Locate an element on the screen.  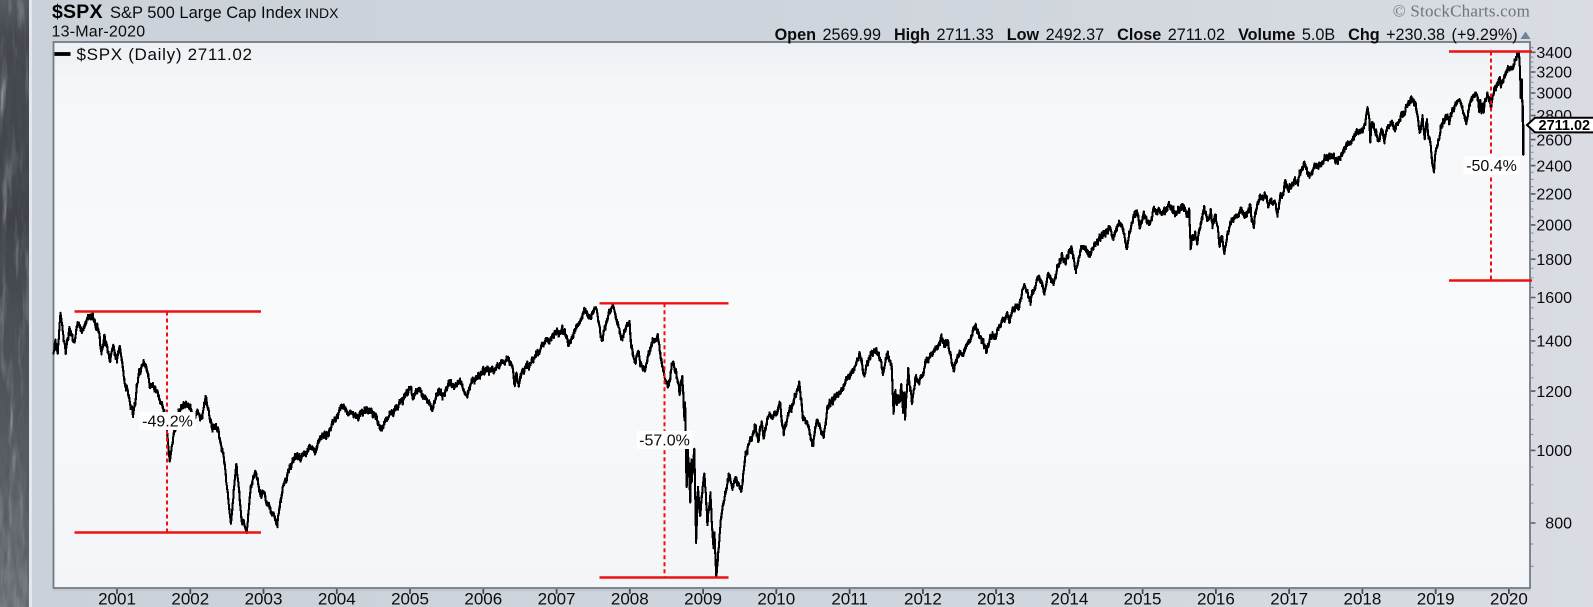
svg-text: 2013 is located at coordinates (996, 598).